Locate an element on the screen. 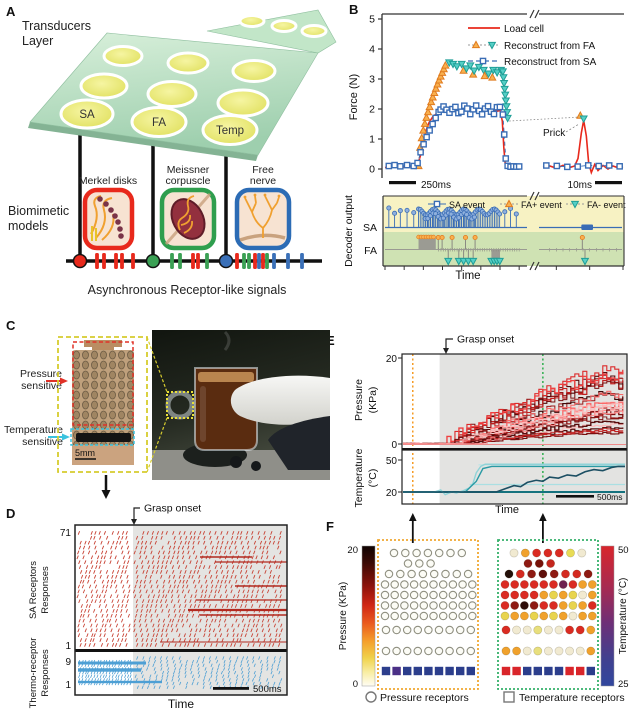  svg-text: Temperature is located at coordinates (359, 477).